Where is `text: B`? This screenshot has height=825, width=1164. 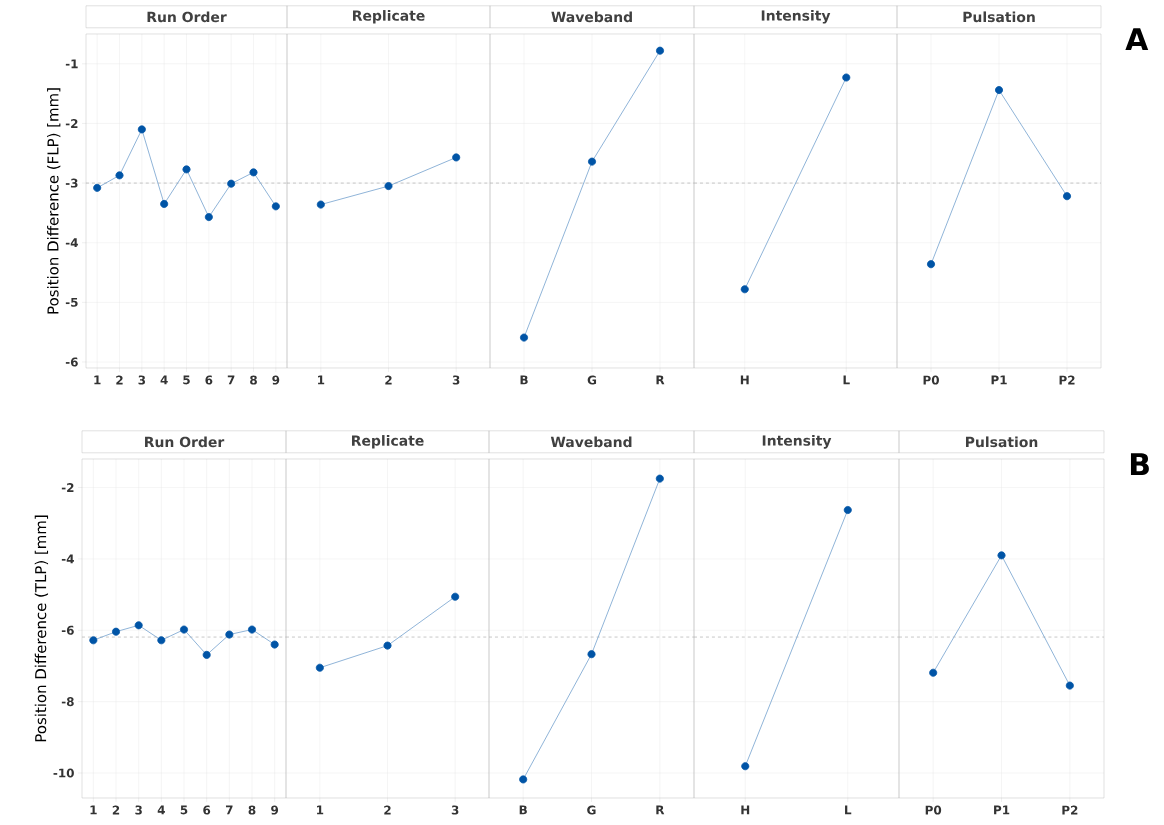
text: B is located at coordinates (1139, 464).